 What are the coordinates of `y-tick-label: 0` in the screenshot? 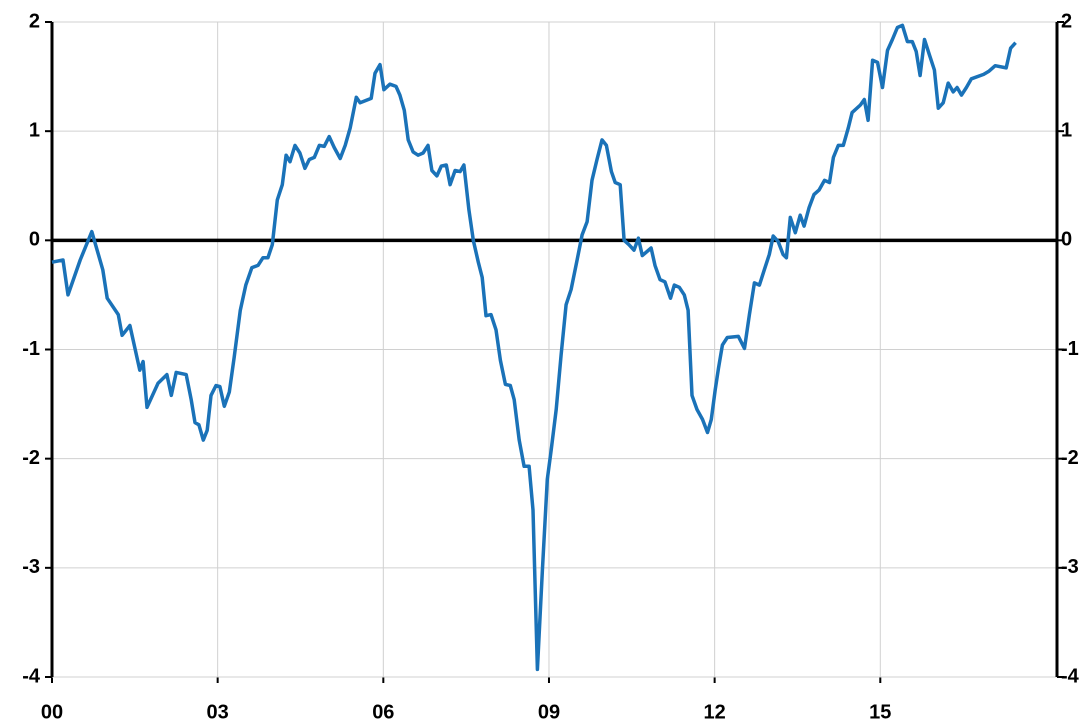 It's located at (34, 240).